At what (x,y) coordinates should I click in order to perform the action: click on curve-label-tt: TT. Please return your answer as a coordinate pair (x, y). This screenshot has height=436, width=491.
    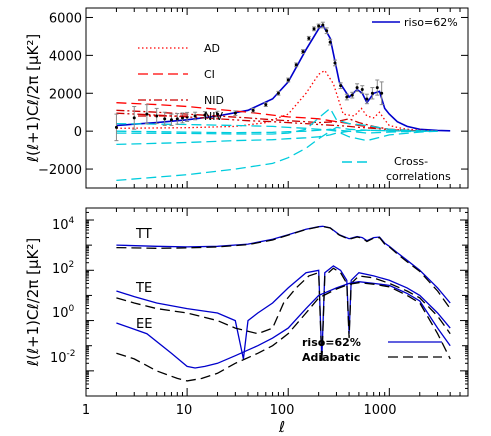
    Looking at the image, I should click on (143, 234).